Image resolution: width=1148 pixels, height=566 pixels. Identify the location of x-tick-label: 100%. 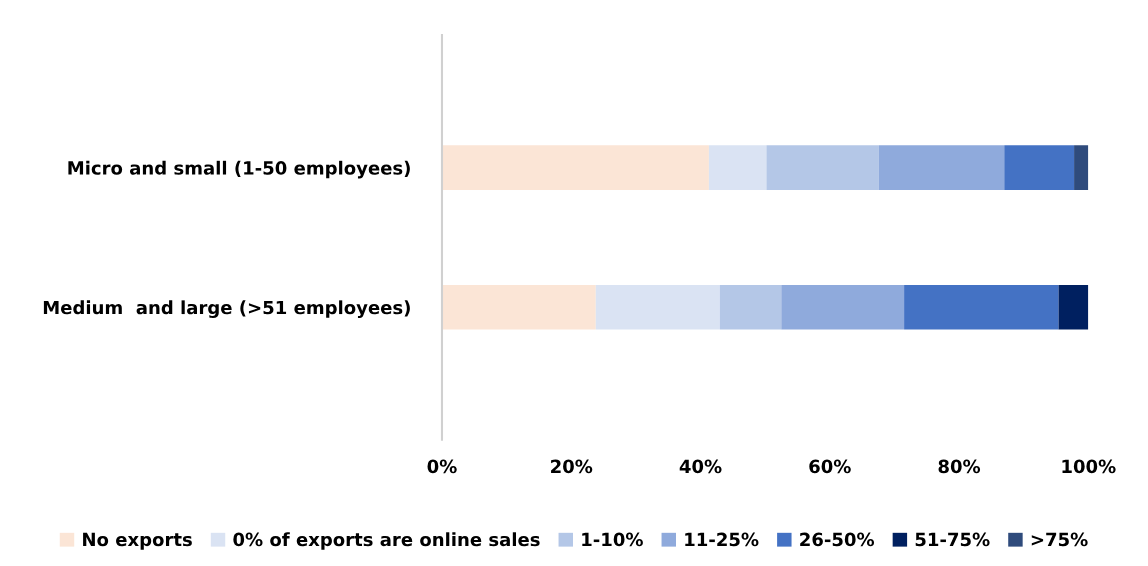
(1089, 466).